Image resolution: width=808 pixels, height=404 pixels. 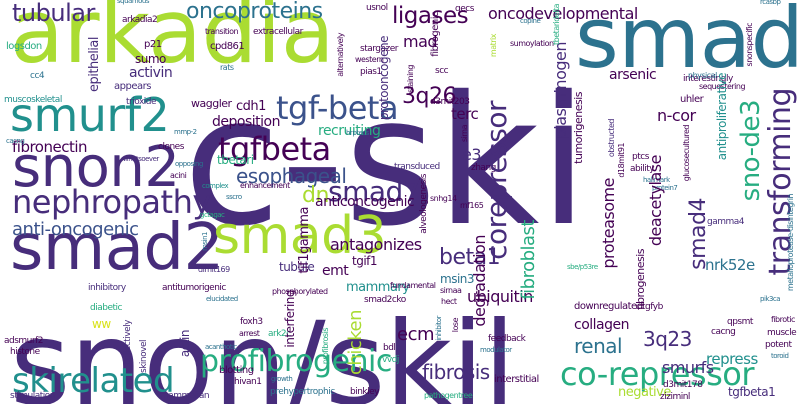 I want to click on word-logsdon: logsdon, so click(x=24, y=46).